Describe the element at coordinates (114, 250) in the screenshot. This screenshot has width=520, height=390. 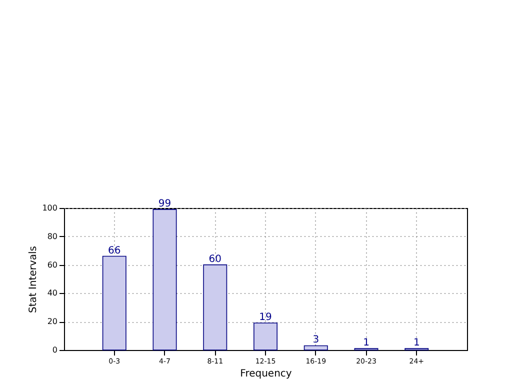
I see `data-label: 66` at that location.